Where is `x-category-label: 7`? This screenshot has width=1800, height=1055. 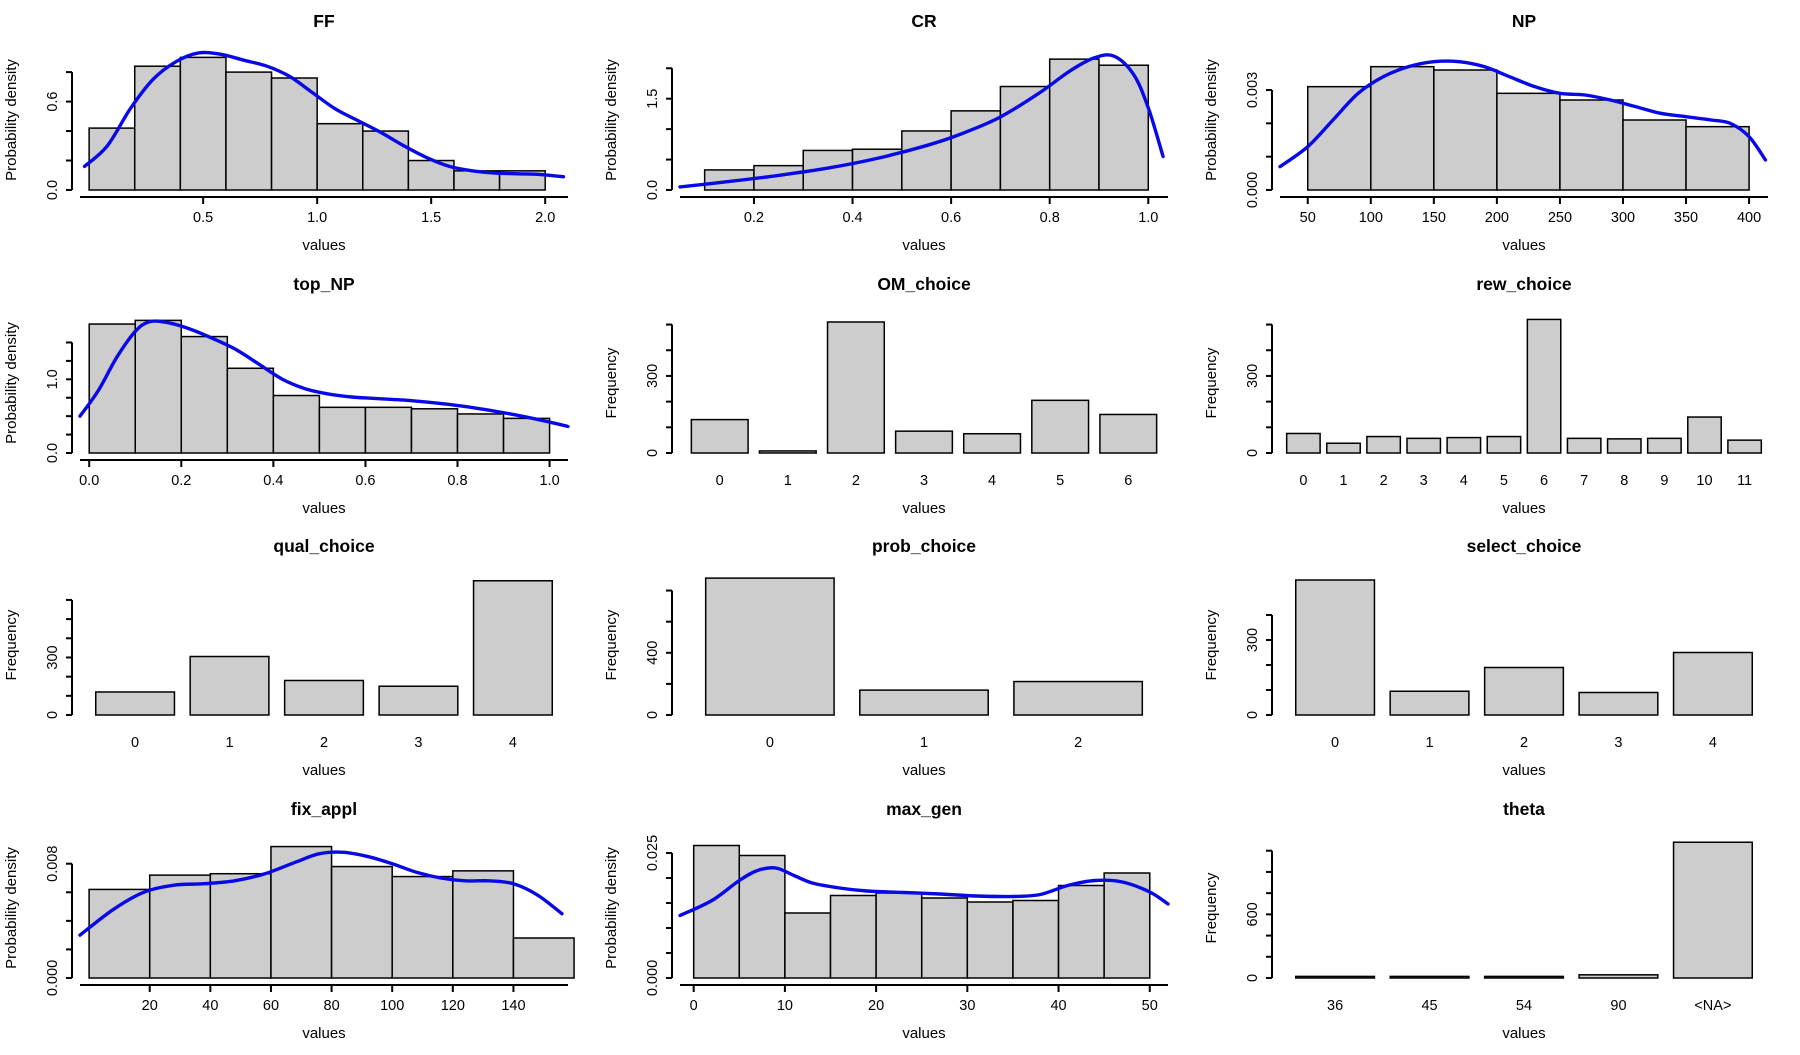
x-category-label: 7 is located at coordinates (1584, 481).